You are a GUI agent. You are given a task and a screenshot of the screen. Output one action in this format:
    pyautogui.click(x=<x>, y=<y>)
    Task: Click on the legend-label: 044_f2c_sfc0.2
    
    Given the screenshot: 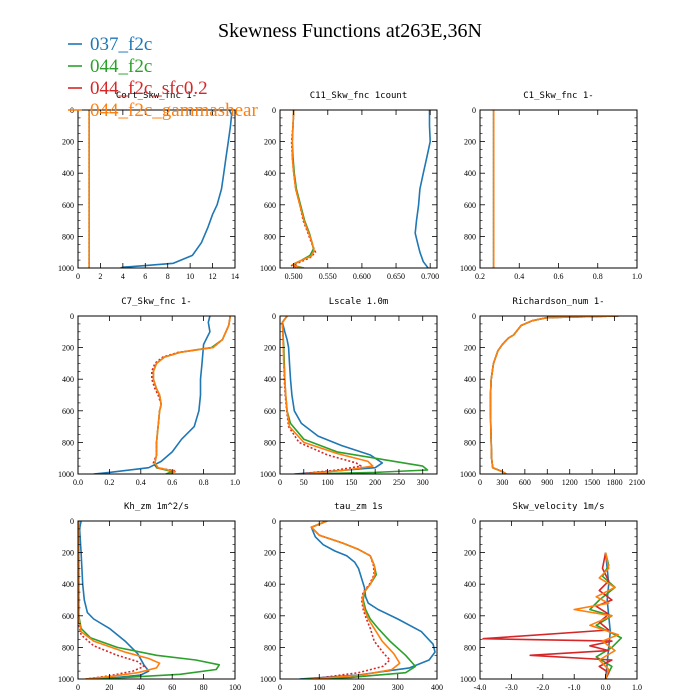 What is the action you would take?
    pyautogui.click(x=149, y=88)
    